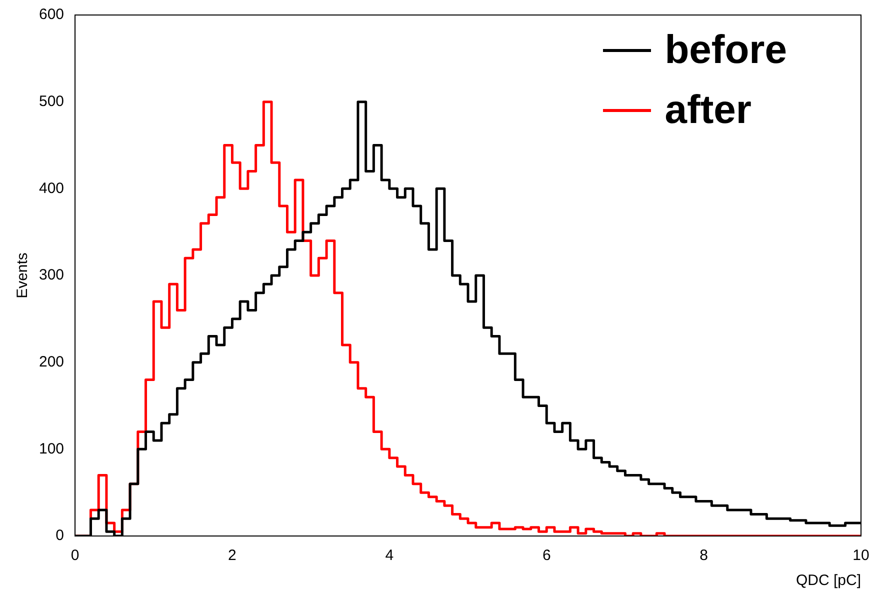 This screenshot has height=599, width=887. What do you see at coordinates (60, 535) in the screenshot?
I see `y-tick-label: 0` at bounding box center [60, 535].